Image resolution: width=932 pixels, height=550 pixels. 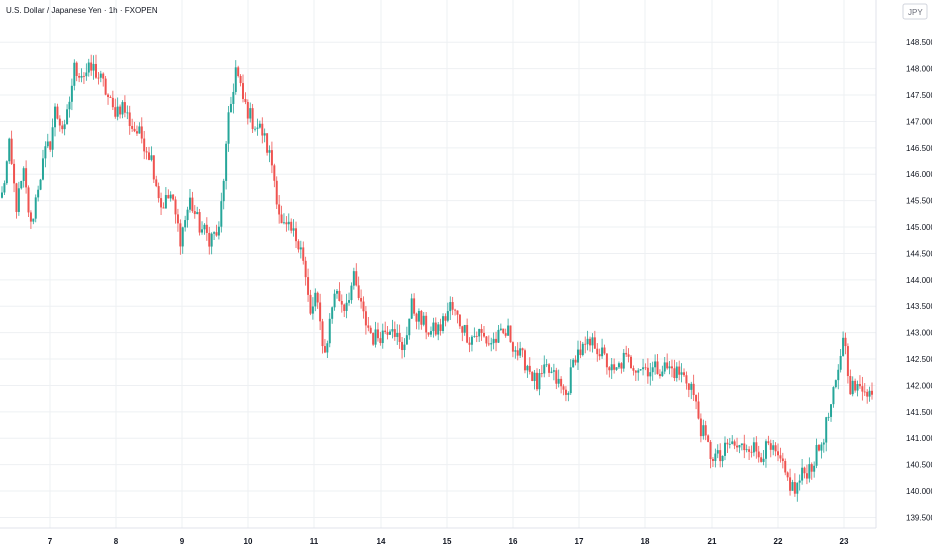 I want to click on x-tick-label: 9, so click(x=182, y=541).